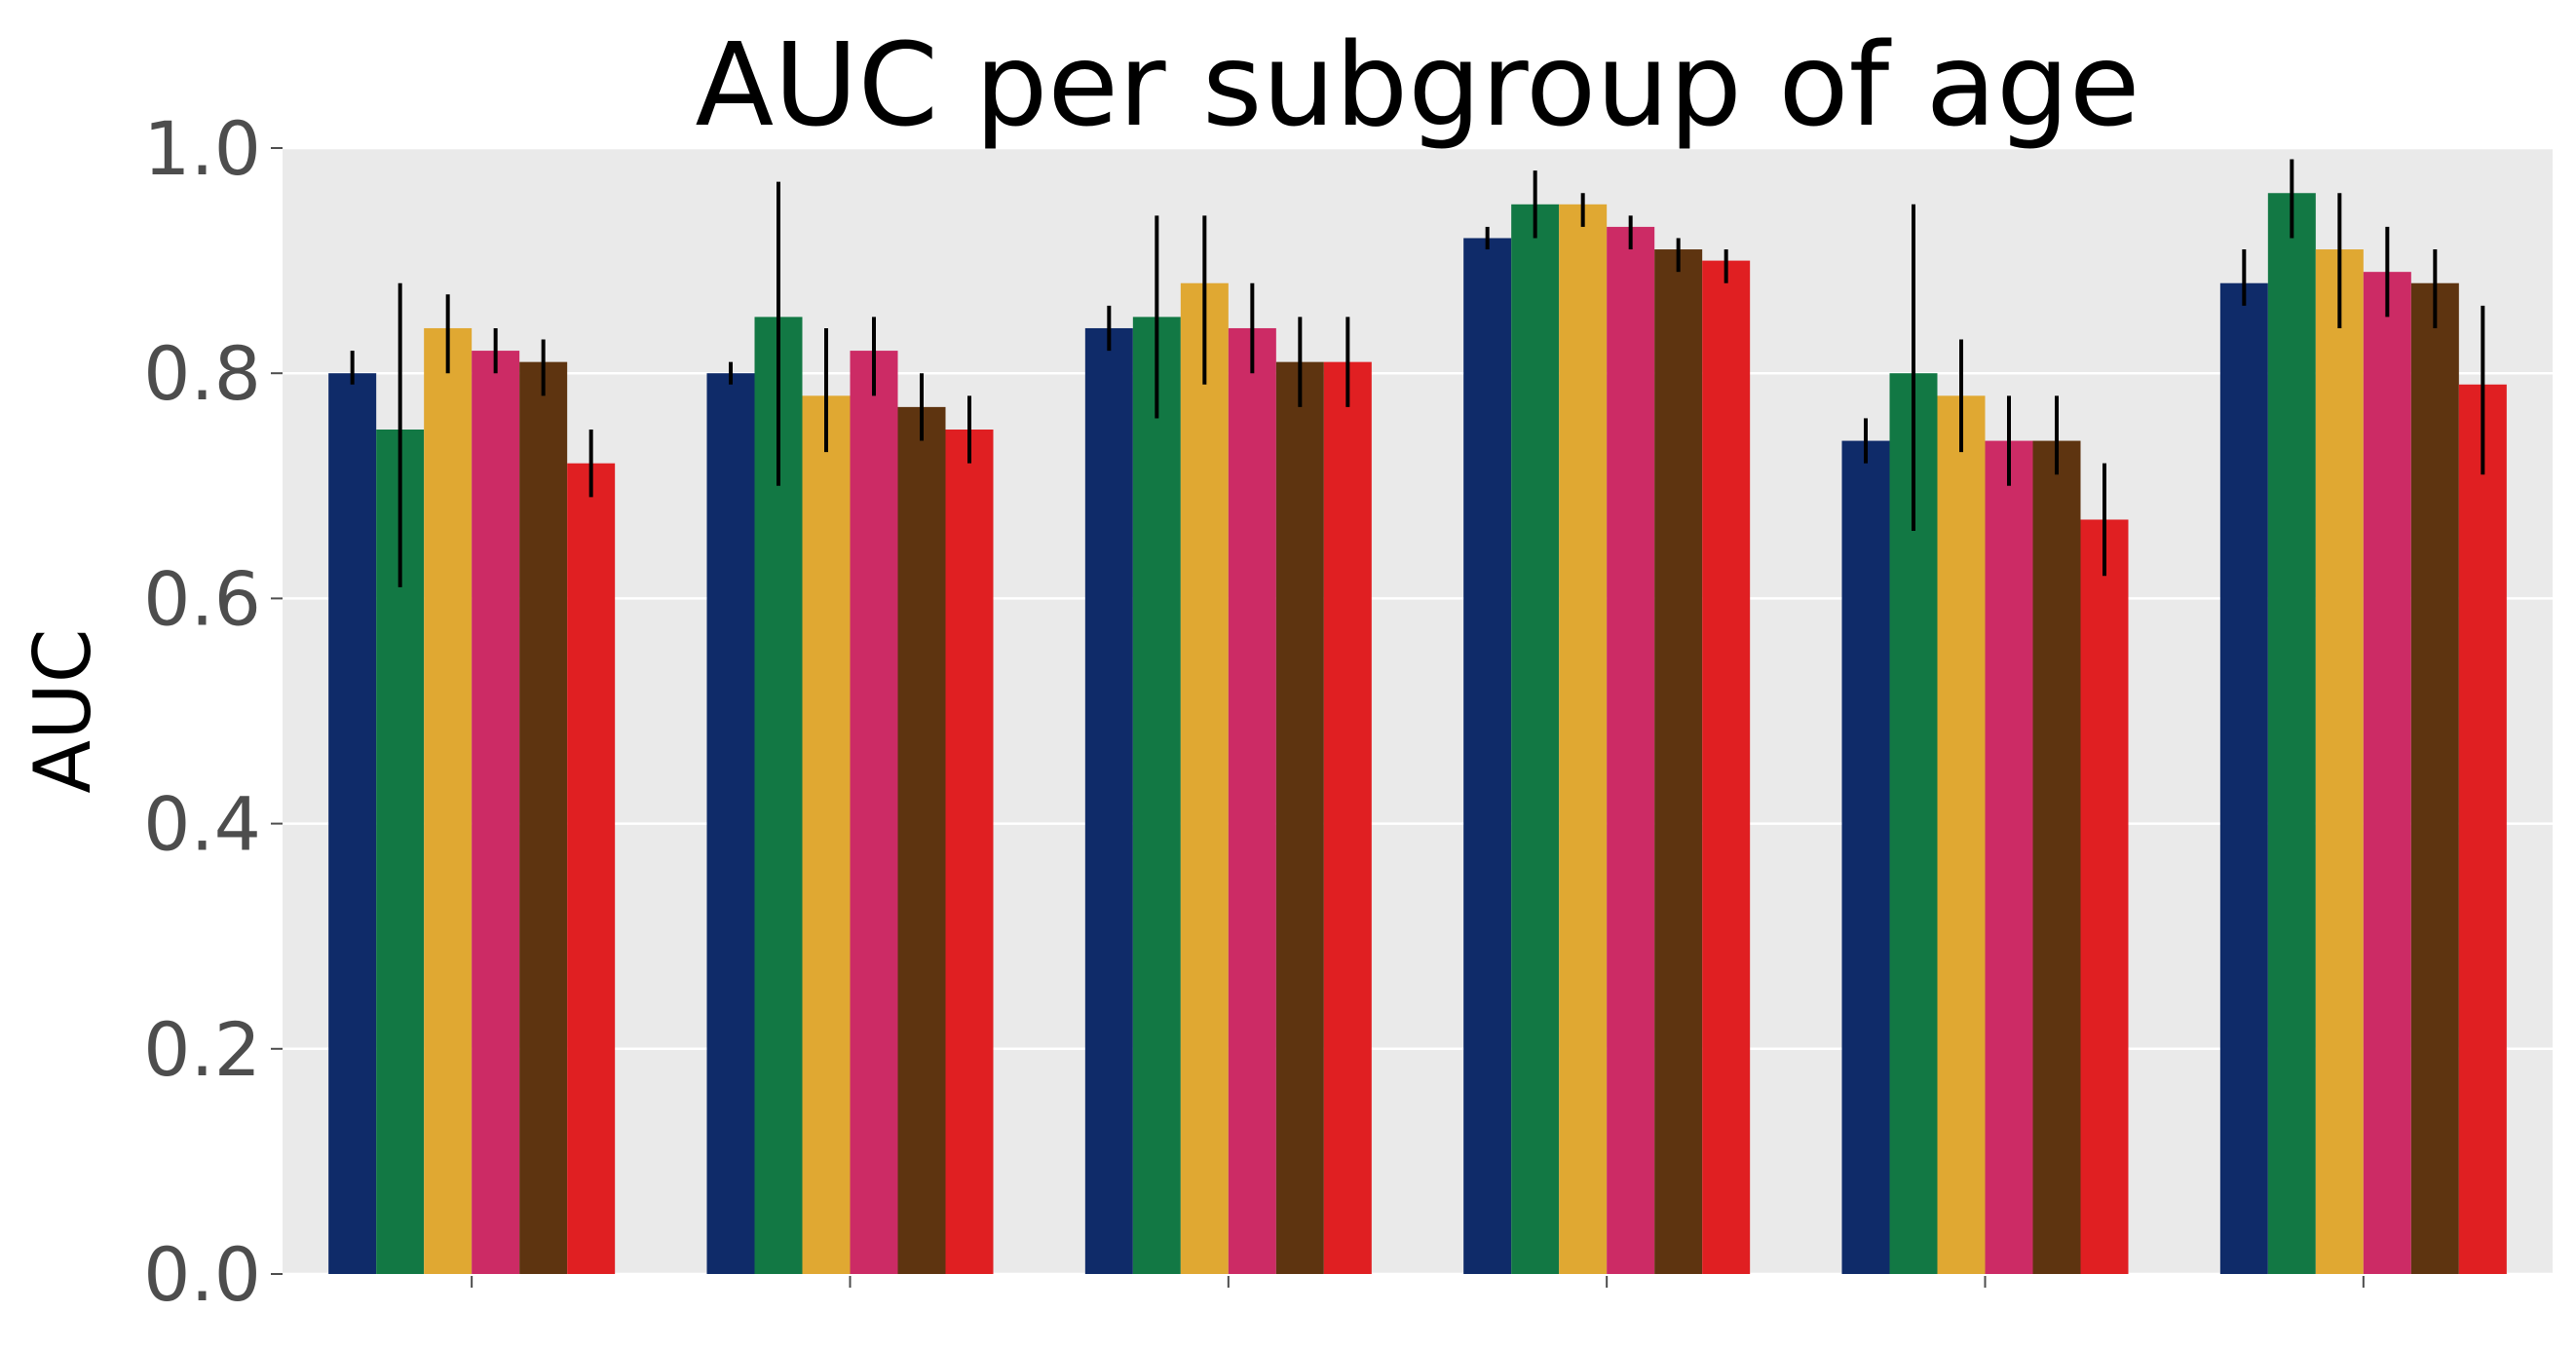  I want to click on y-axis: 0.0 0.2 0.4 0.6 0.8 1.0, so click(213, 711).